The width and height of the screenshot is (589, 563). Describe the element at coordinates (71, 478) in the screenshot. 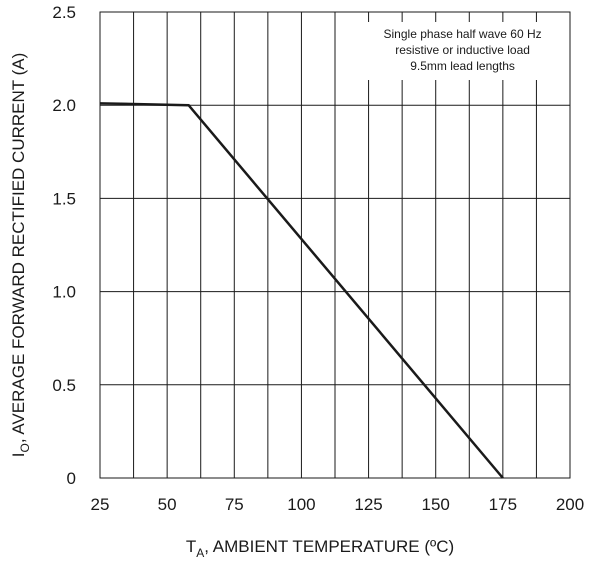

I see `y-tick-label: 0` at that location.